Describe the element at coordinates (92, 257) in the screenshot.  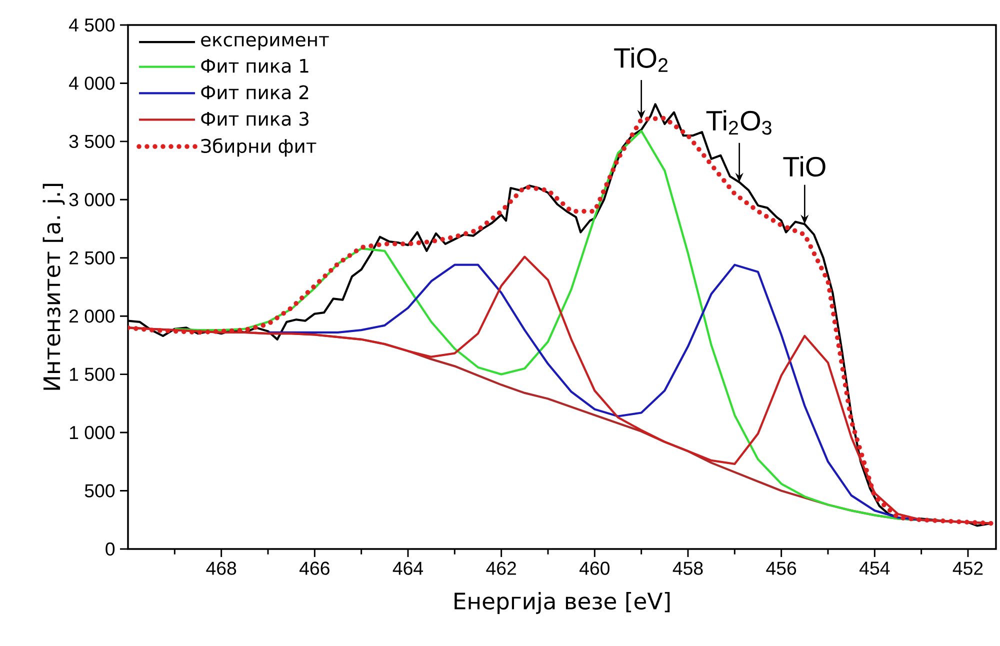
I see `y-tick-label: 2 500` at that location.